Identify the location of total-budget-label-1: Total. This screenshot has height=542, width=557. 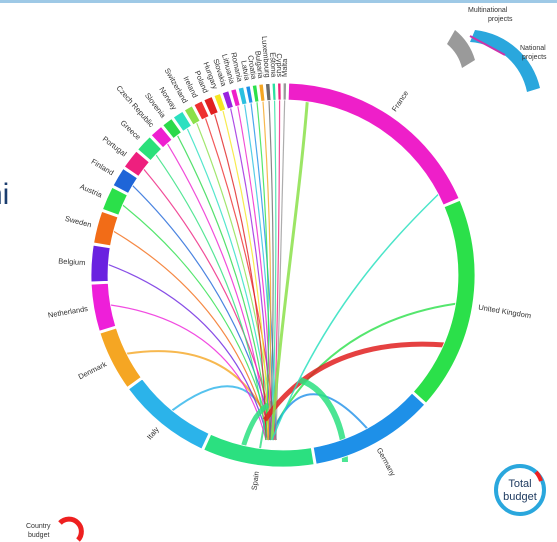
(519, 484).